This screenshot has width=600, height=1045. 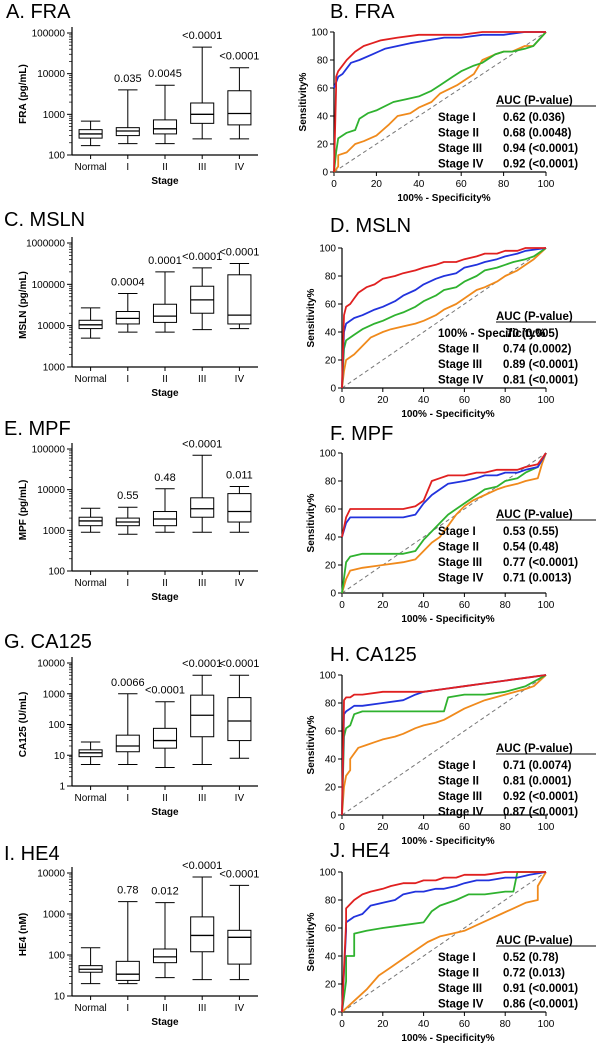 What do you see at coordinates (537, 766) in the screenshot?
I see `auc-value: 0.71 (0.0074)` at bounding box center [537, 766].